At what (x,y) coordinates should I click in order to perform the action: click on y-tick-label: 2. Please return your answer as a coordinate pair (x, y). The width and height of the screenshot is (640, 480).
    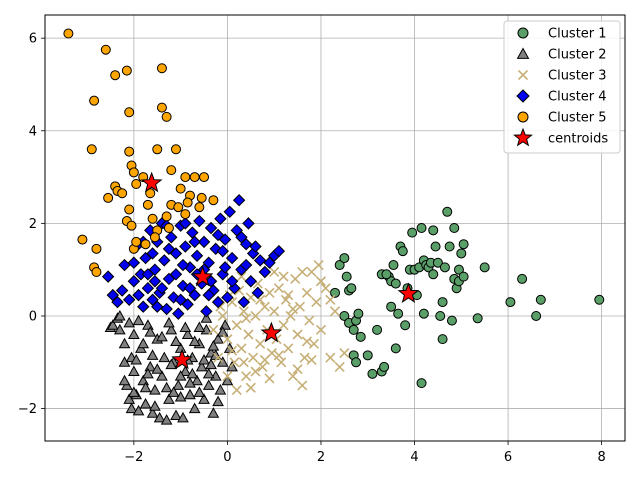
    Looking at the image, I should click on (33, 224).